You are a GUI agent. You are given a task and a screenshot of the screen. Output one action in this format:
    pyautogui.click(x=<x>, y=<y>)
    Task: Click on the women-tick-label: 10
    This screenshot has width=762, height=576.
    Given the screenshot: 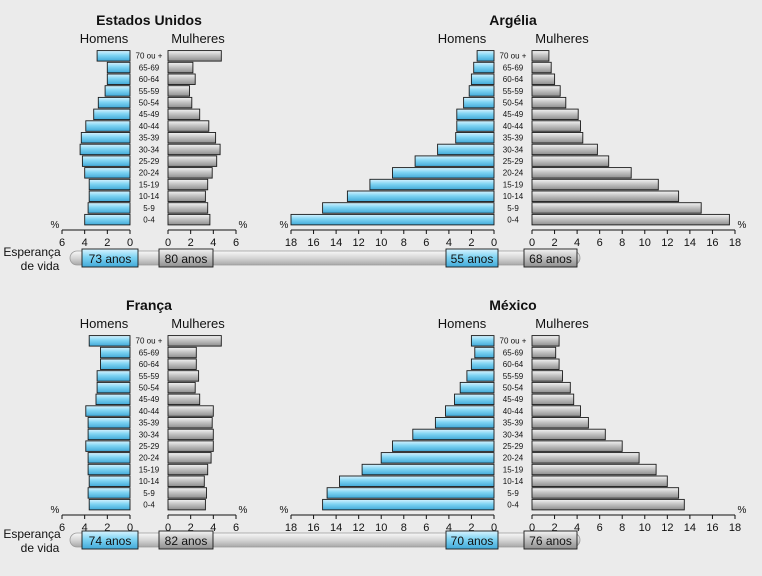 What is the action you would take?
    pyautogui.click(x=645, y=528)
    